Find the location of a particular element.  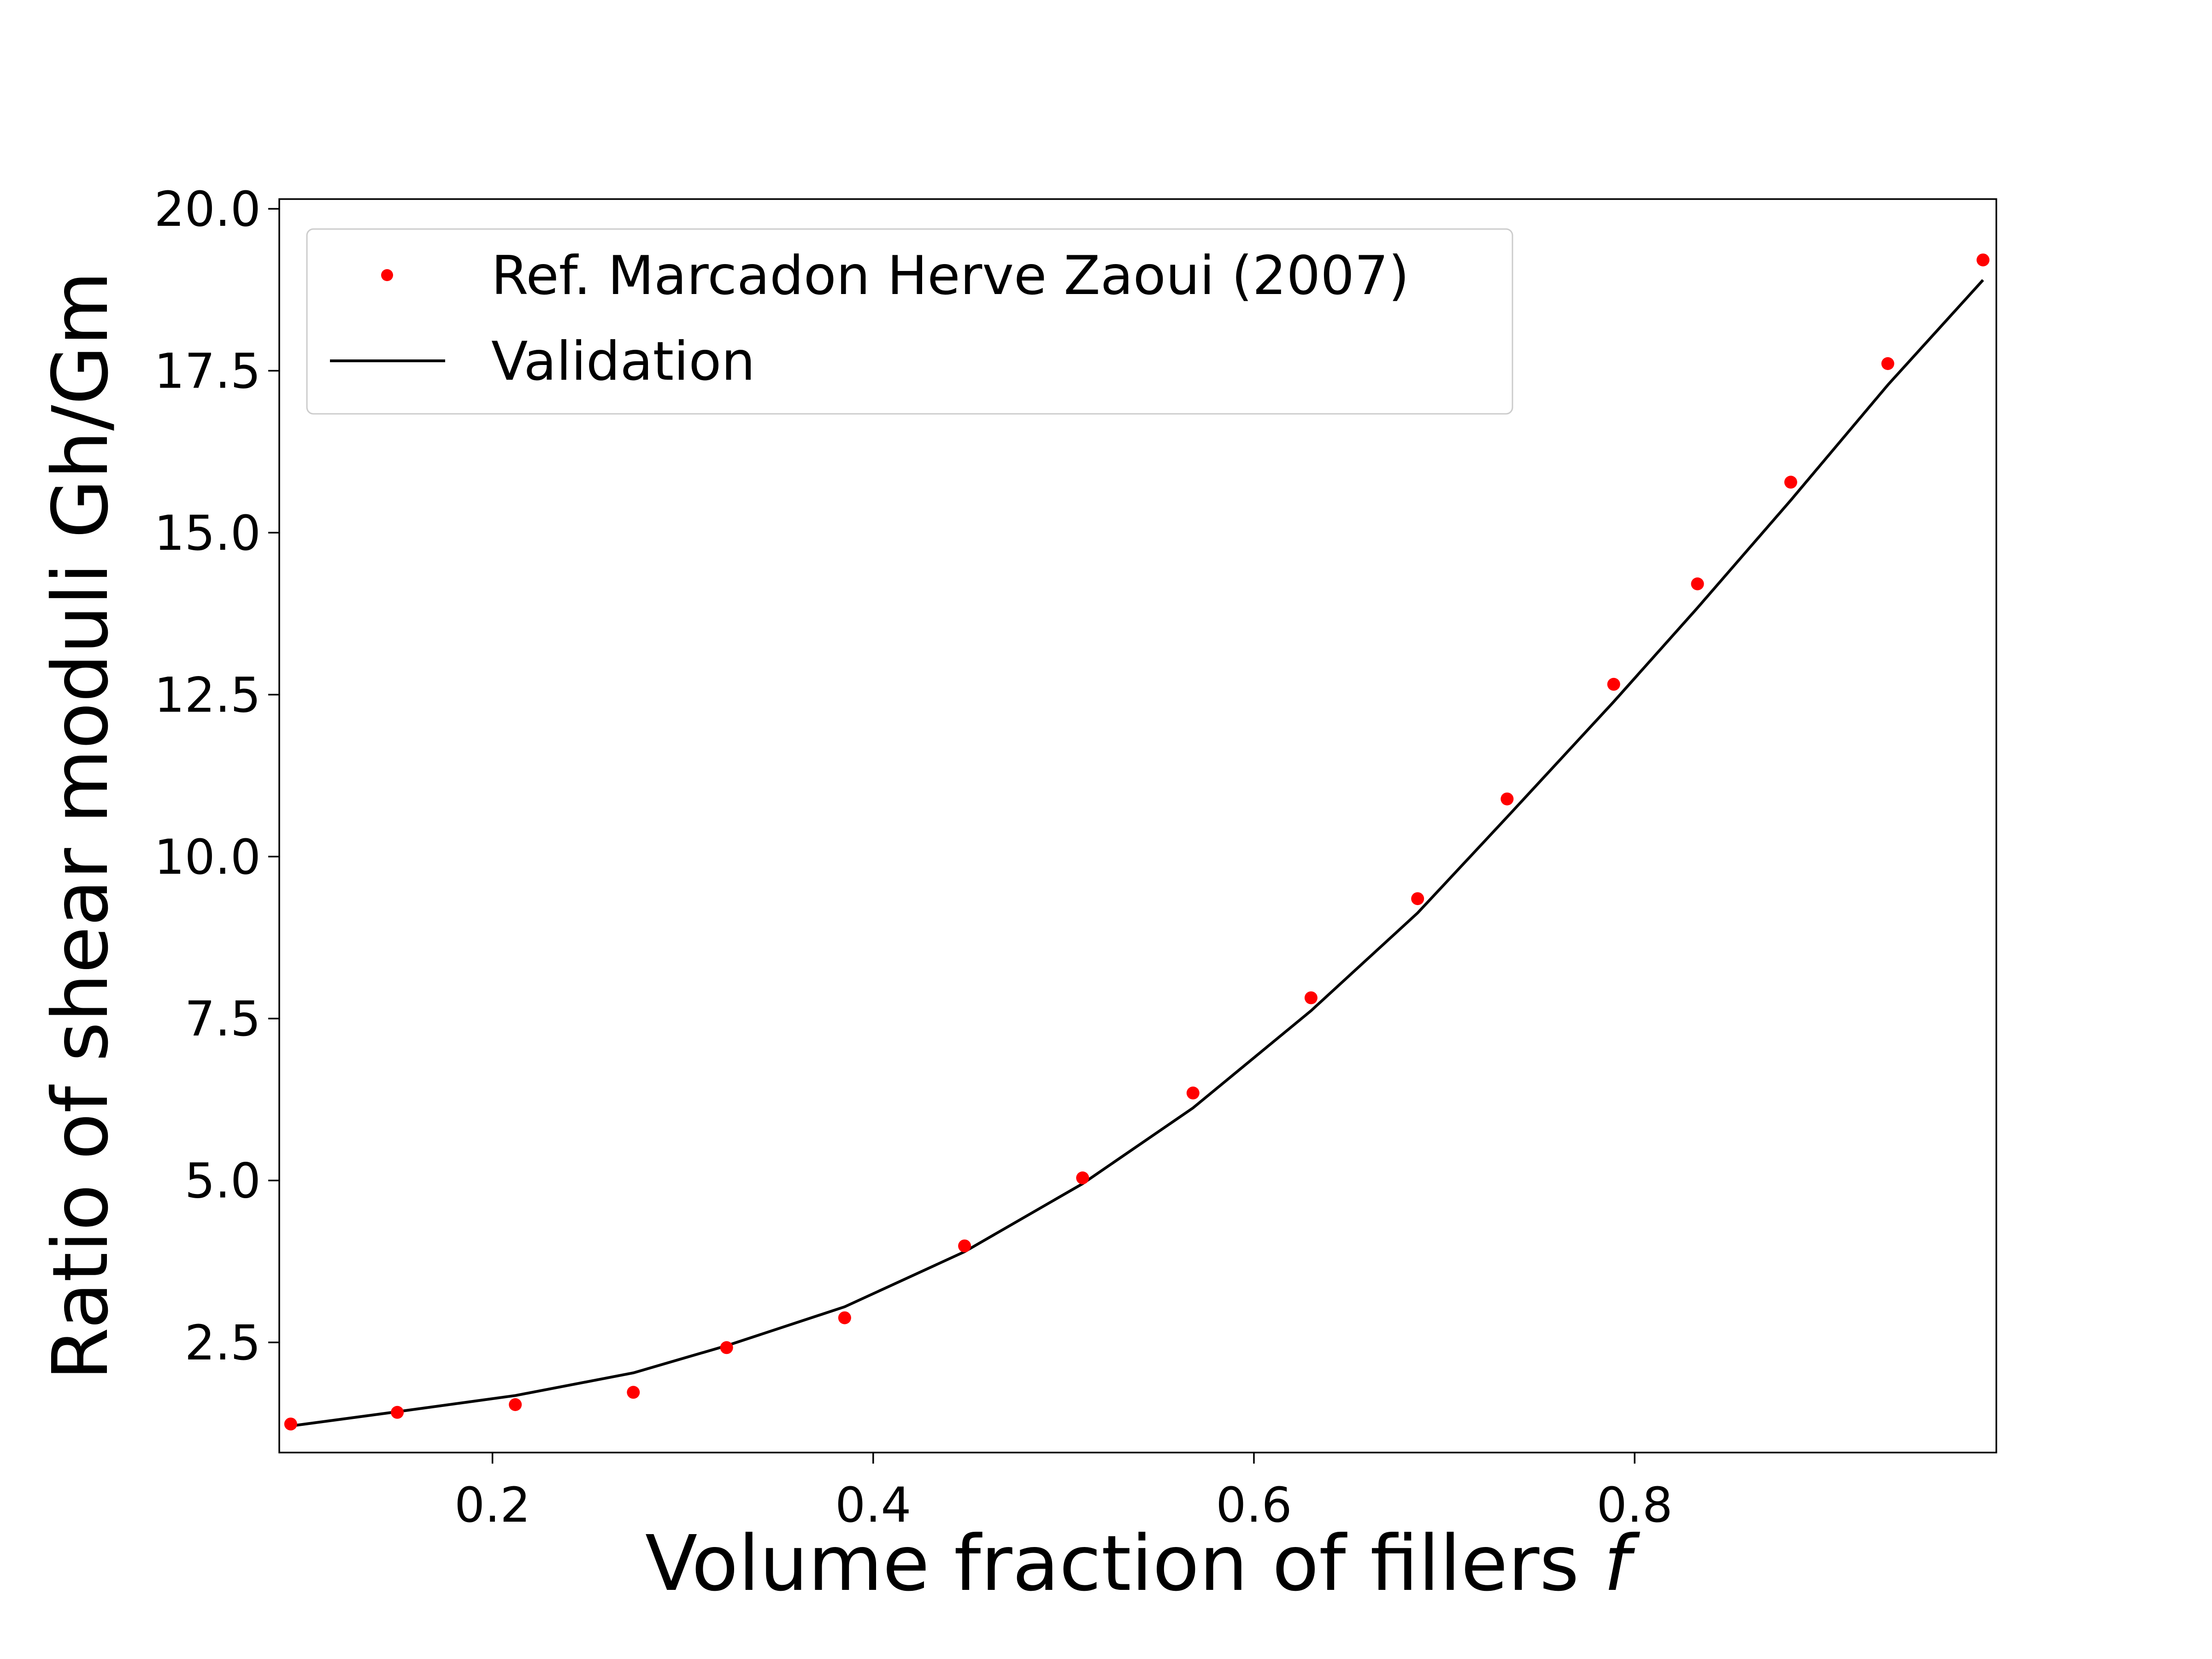

y-axis-label: Ratio of shear moduli Gh/Gm is located at coordinates (80, 825).